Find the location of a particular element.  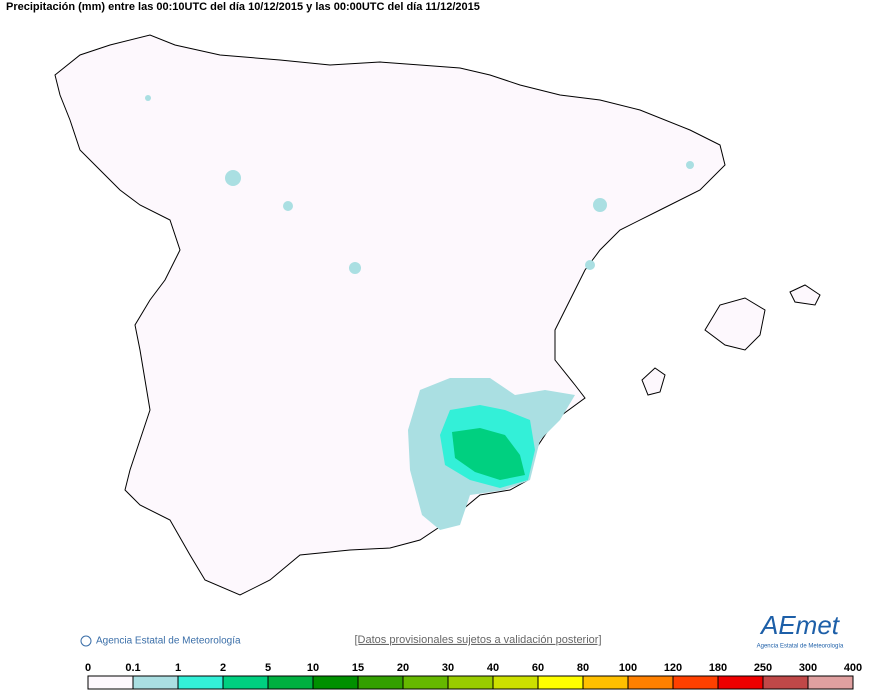

legend: 0 0.1 1 2 5 10 15 20 30 40 60 80 100 120 180 250 300 400 is located at coordinates (473, 676).